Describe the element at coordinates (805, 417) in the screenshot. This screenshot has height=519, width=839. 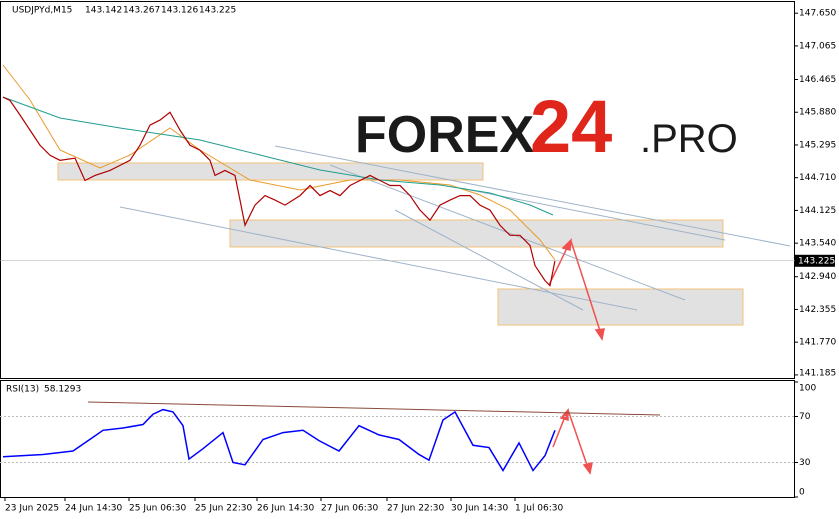
I see `y-tick-label: 70` at that location.